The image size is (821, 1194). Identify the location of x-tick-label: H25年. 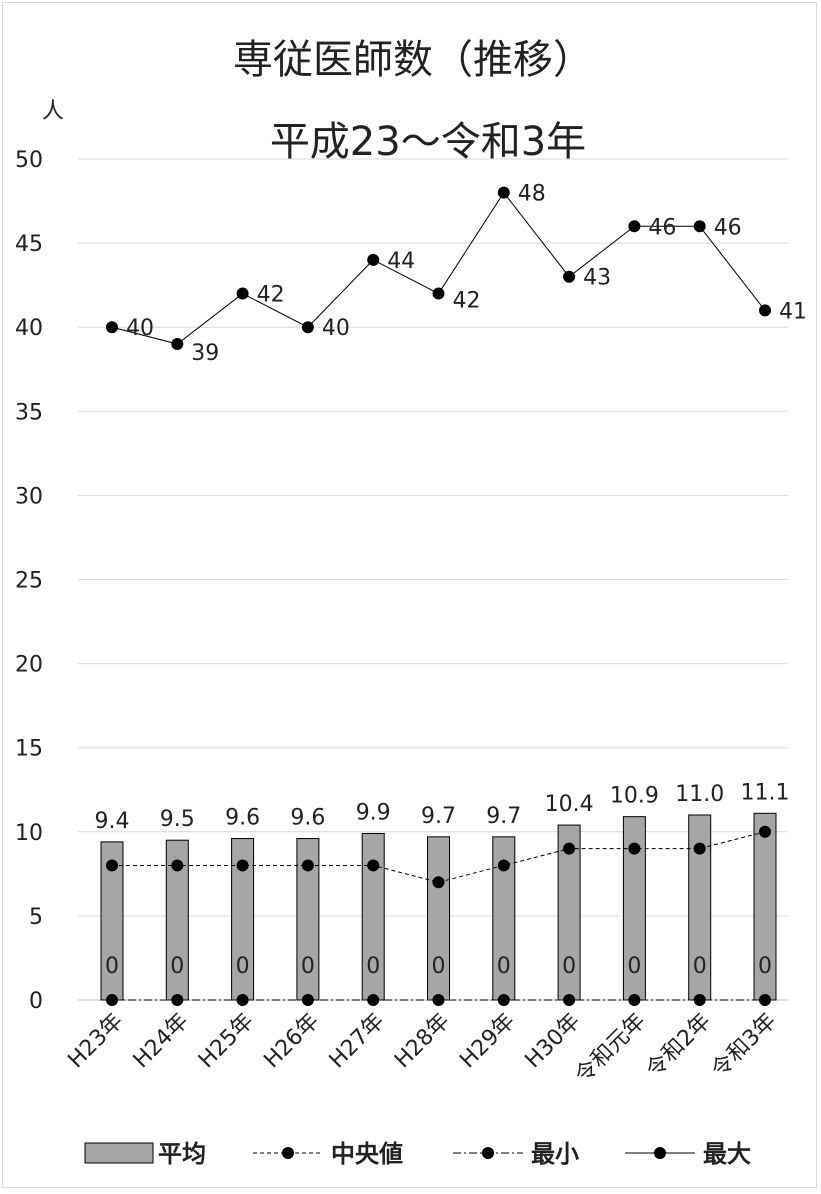
(226, 1041).